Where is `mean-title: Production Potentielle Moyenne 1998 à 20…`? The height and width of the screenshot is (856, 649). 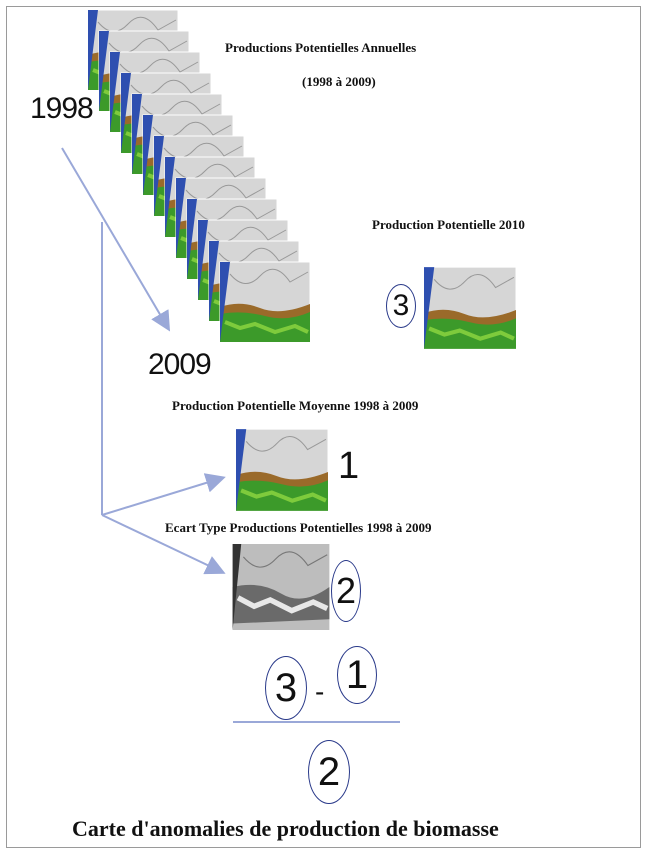
mean-title: Production Potentielle Moyenne 1998 à 20… is located at coordinates (295, 405).